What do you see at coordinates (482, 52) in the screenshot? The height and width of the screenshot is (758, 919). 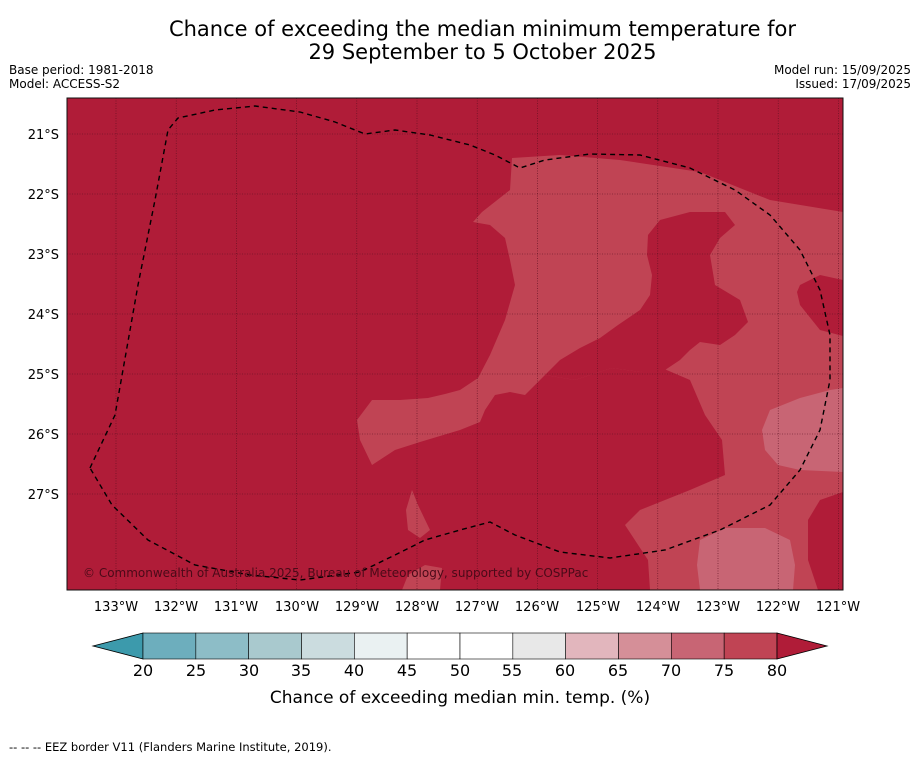 I see `title-line-2: 29 September to 5 October 2025` at bounding box center [482, 52].